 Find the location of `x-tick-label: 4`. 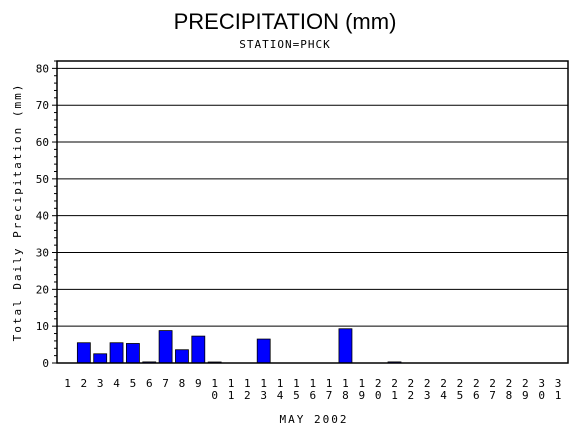

x-tick-label: 4 is located at coordinates (116, 383).